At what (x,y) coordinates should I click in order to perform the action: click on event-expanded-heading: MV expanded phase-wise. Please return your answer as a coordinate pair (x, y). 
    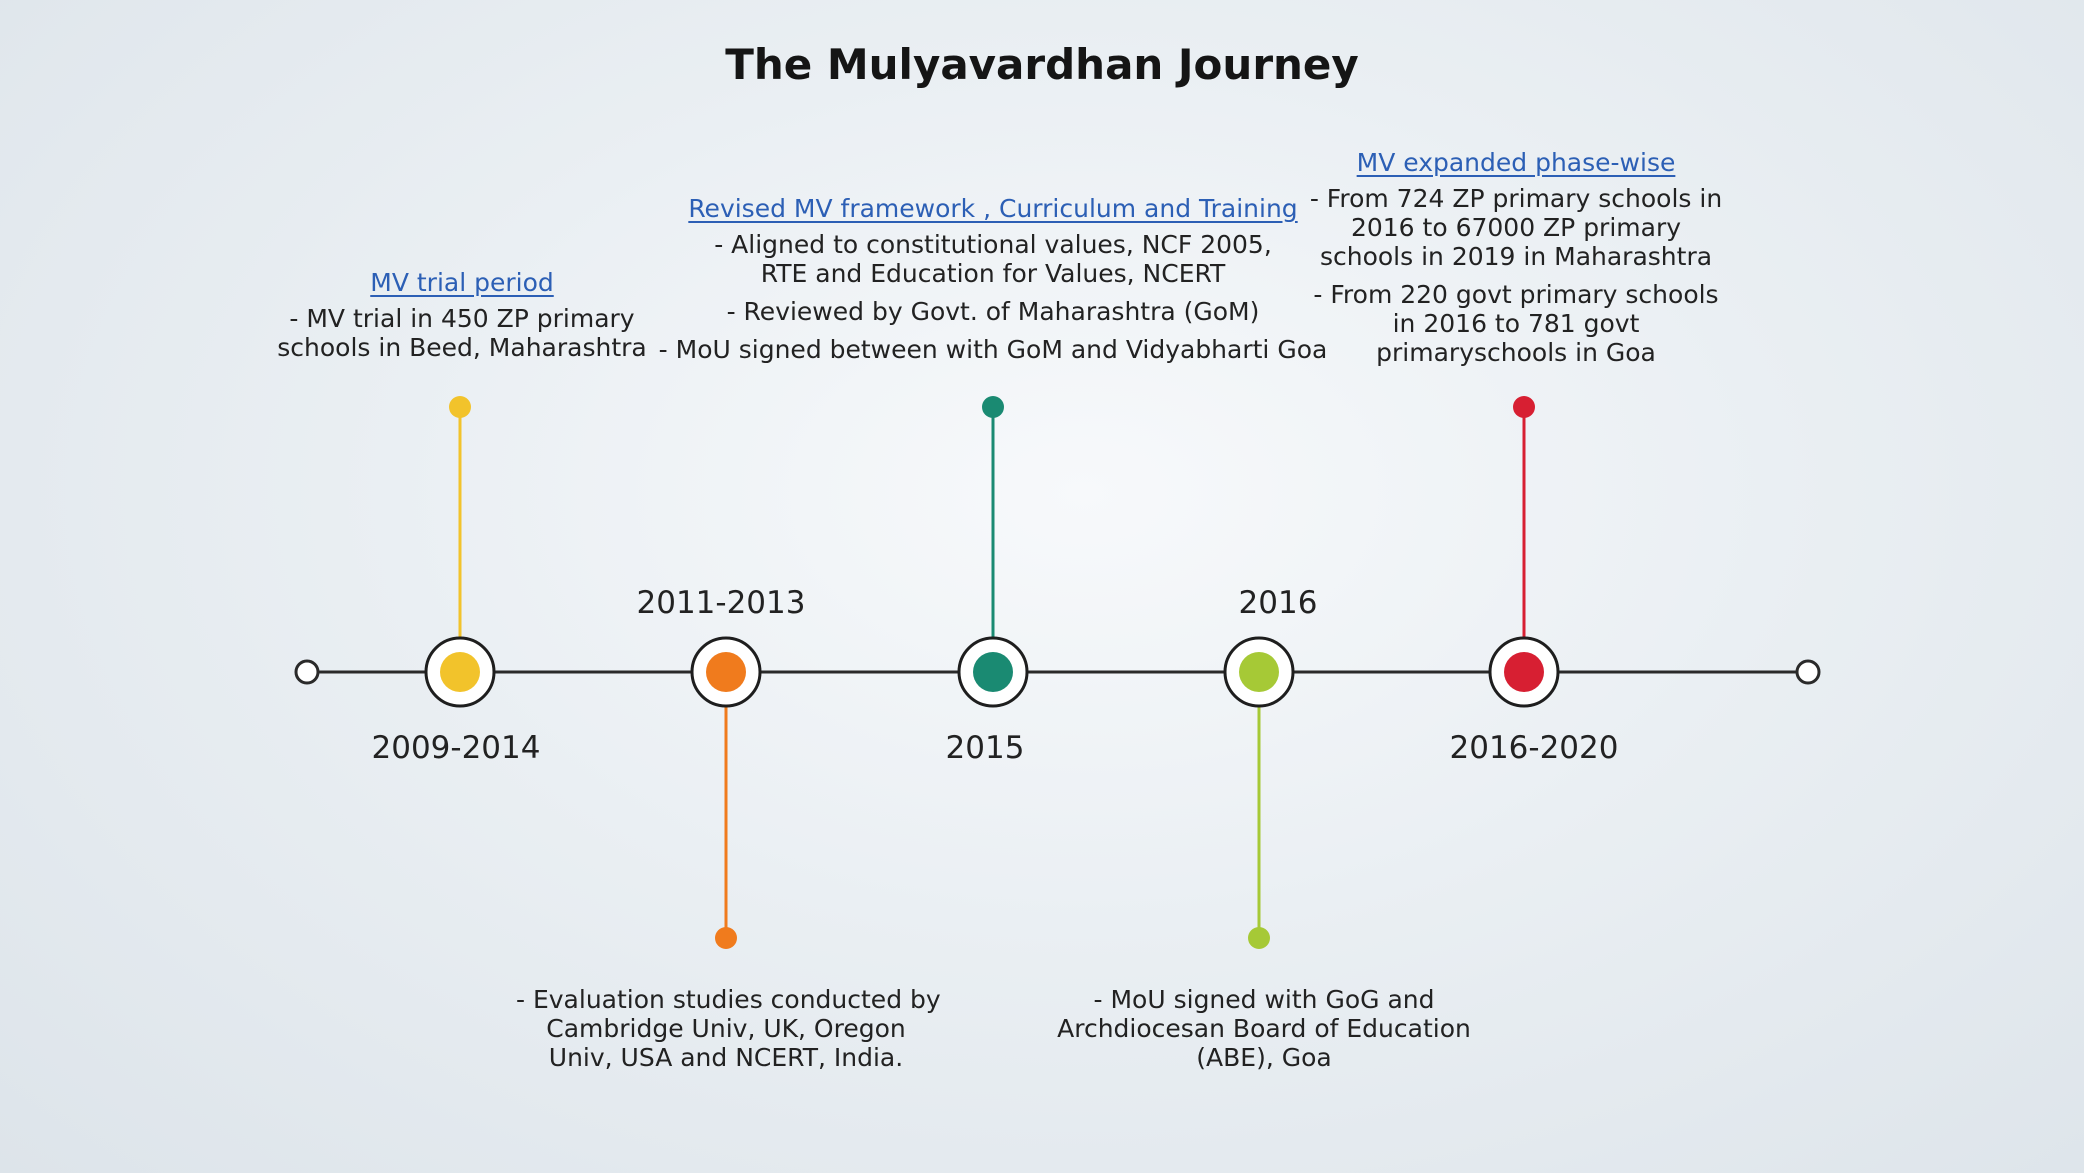
    Looking at the image, I should click on (1516, 162).